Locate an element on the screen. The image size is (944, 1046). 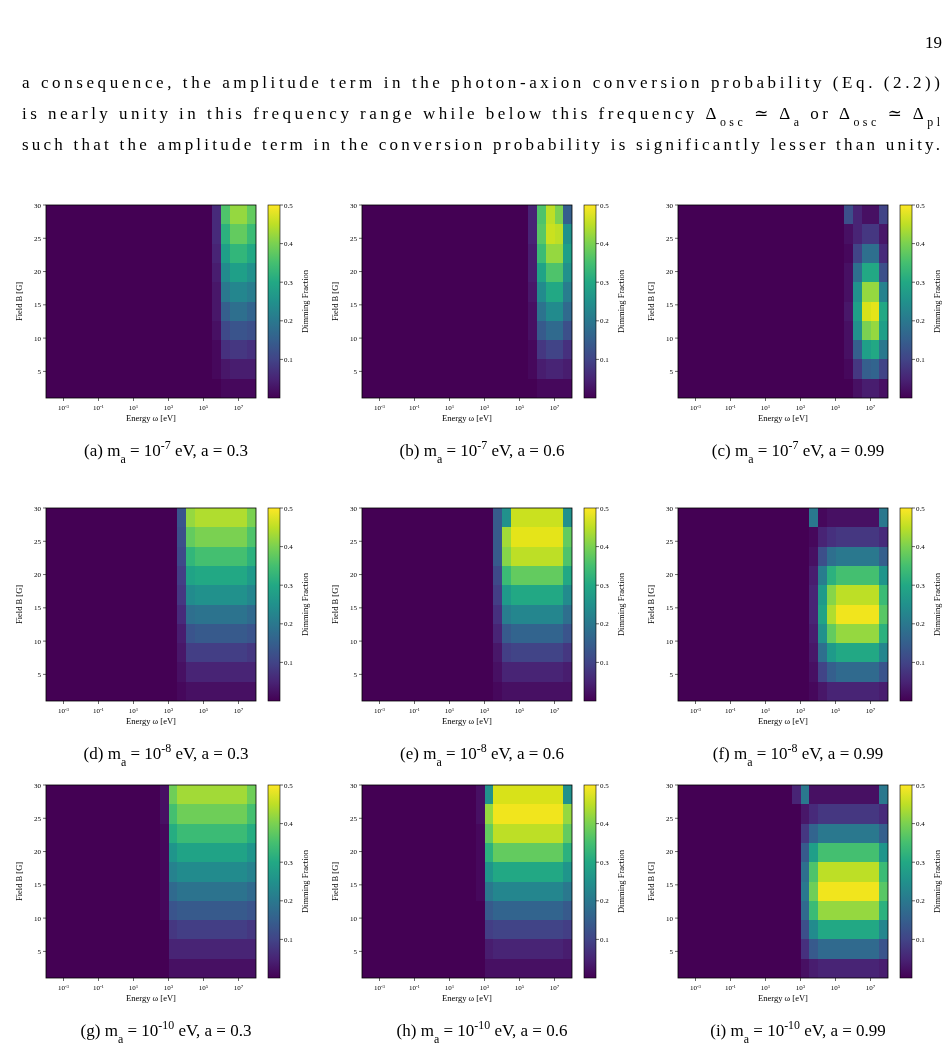
text: (i) m$_{a}$ = 10$^{-10}$ eV, a = 0.99 is located at coordinates (798, 1032).